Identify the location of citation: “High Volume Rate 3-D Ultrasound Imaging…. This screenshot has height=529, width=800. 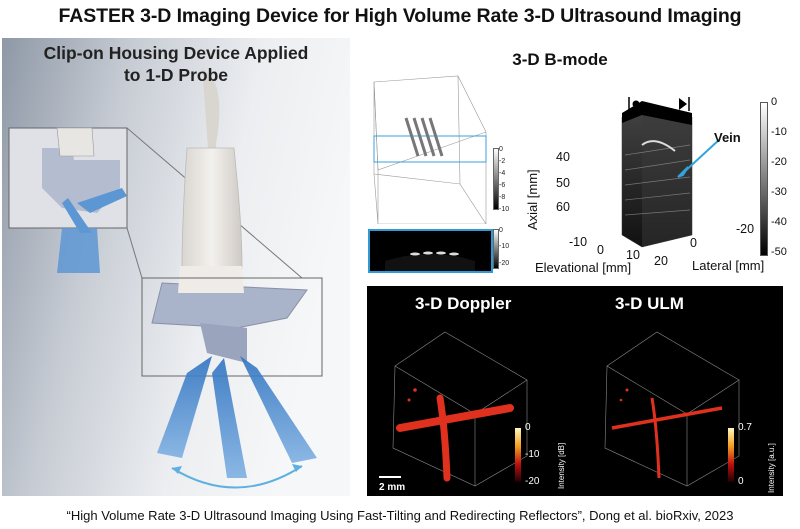
(400, 515).